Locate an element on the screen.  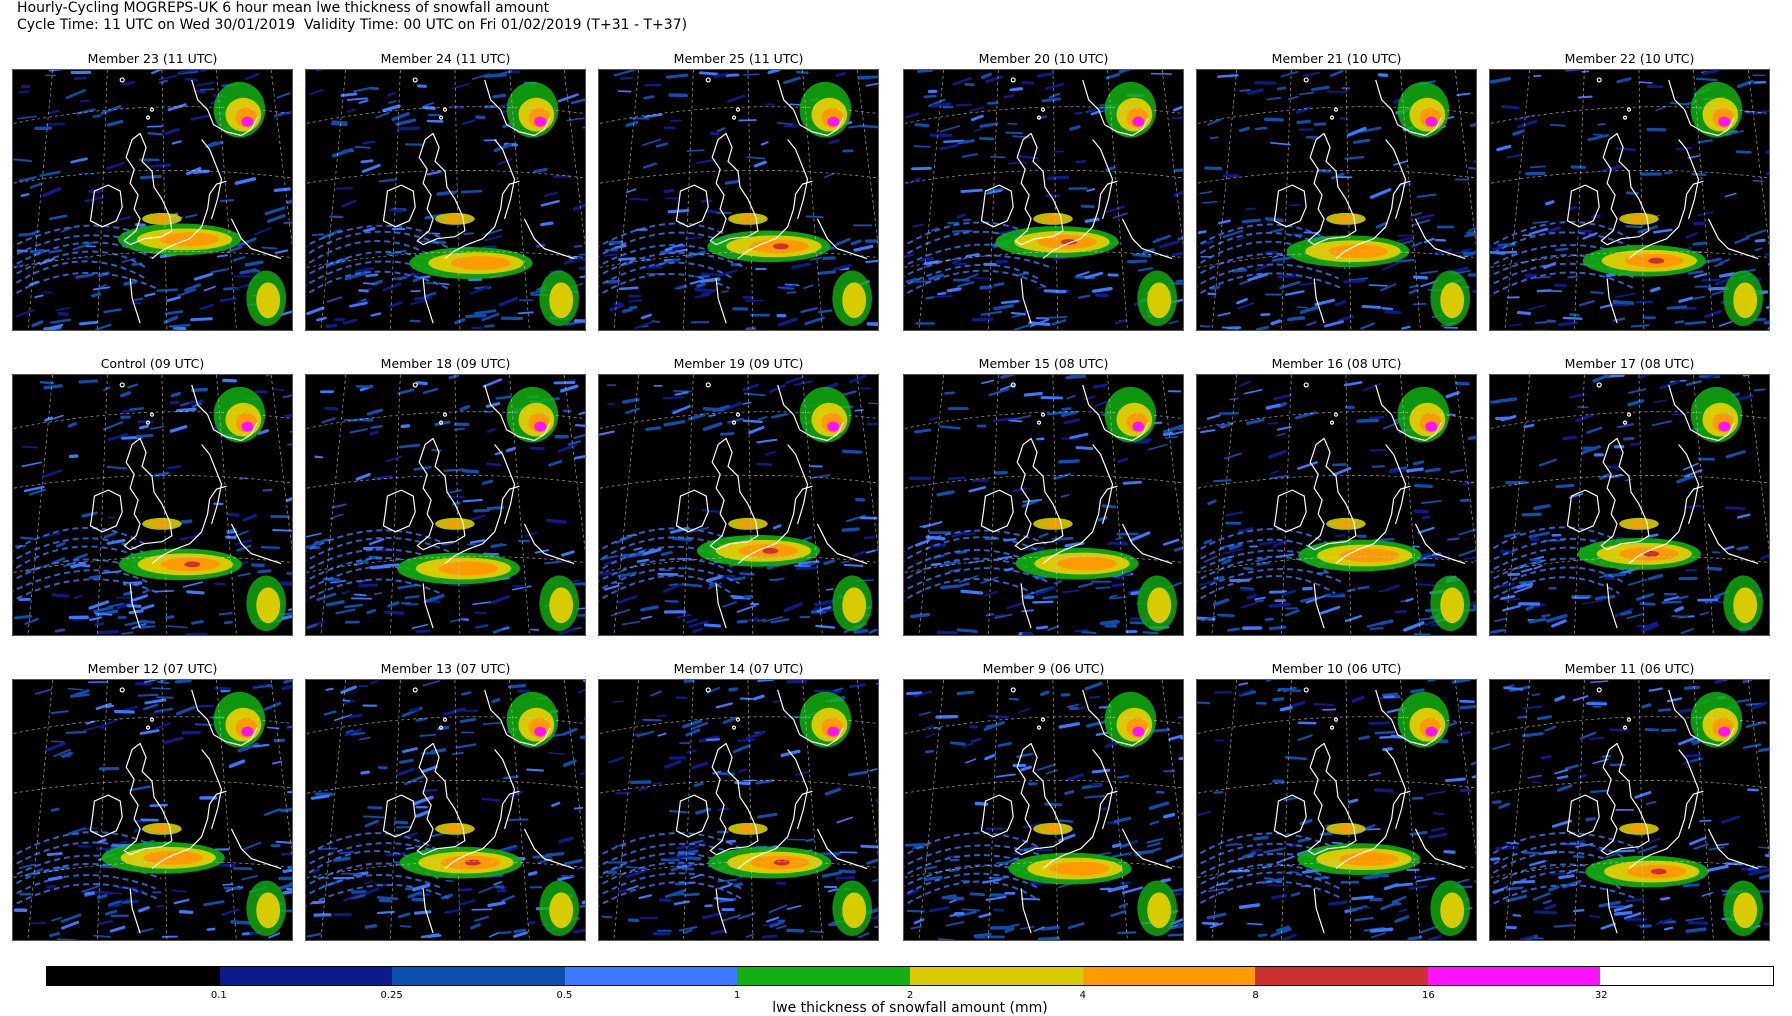
colorbar-tick-label: 0.1 is located at coordinates (219, 996).